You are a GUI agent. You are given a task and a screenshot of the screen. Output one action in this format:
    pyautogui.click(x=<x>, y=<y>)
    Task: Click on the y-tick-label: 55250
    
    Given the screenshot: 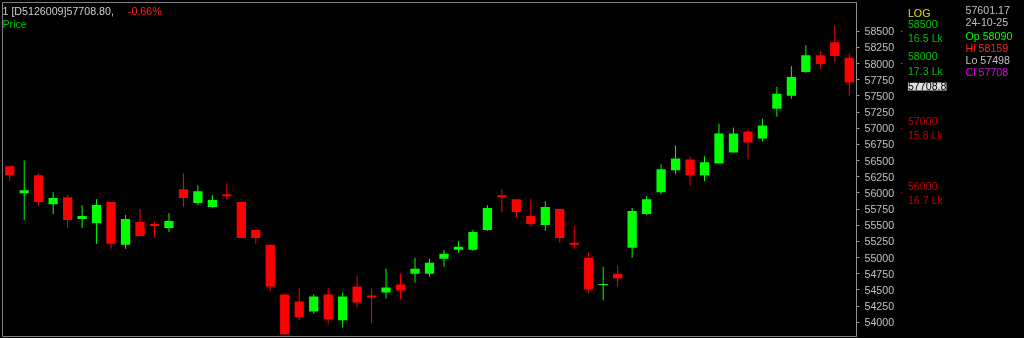 What is the action you would take?
    pyautogui.click(x=879, y=241)
    